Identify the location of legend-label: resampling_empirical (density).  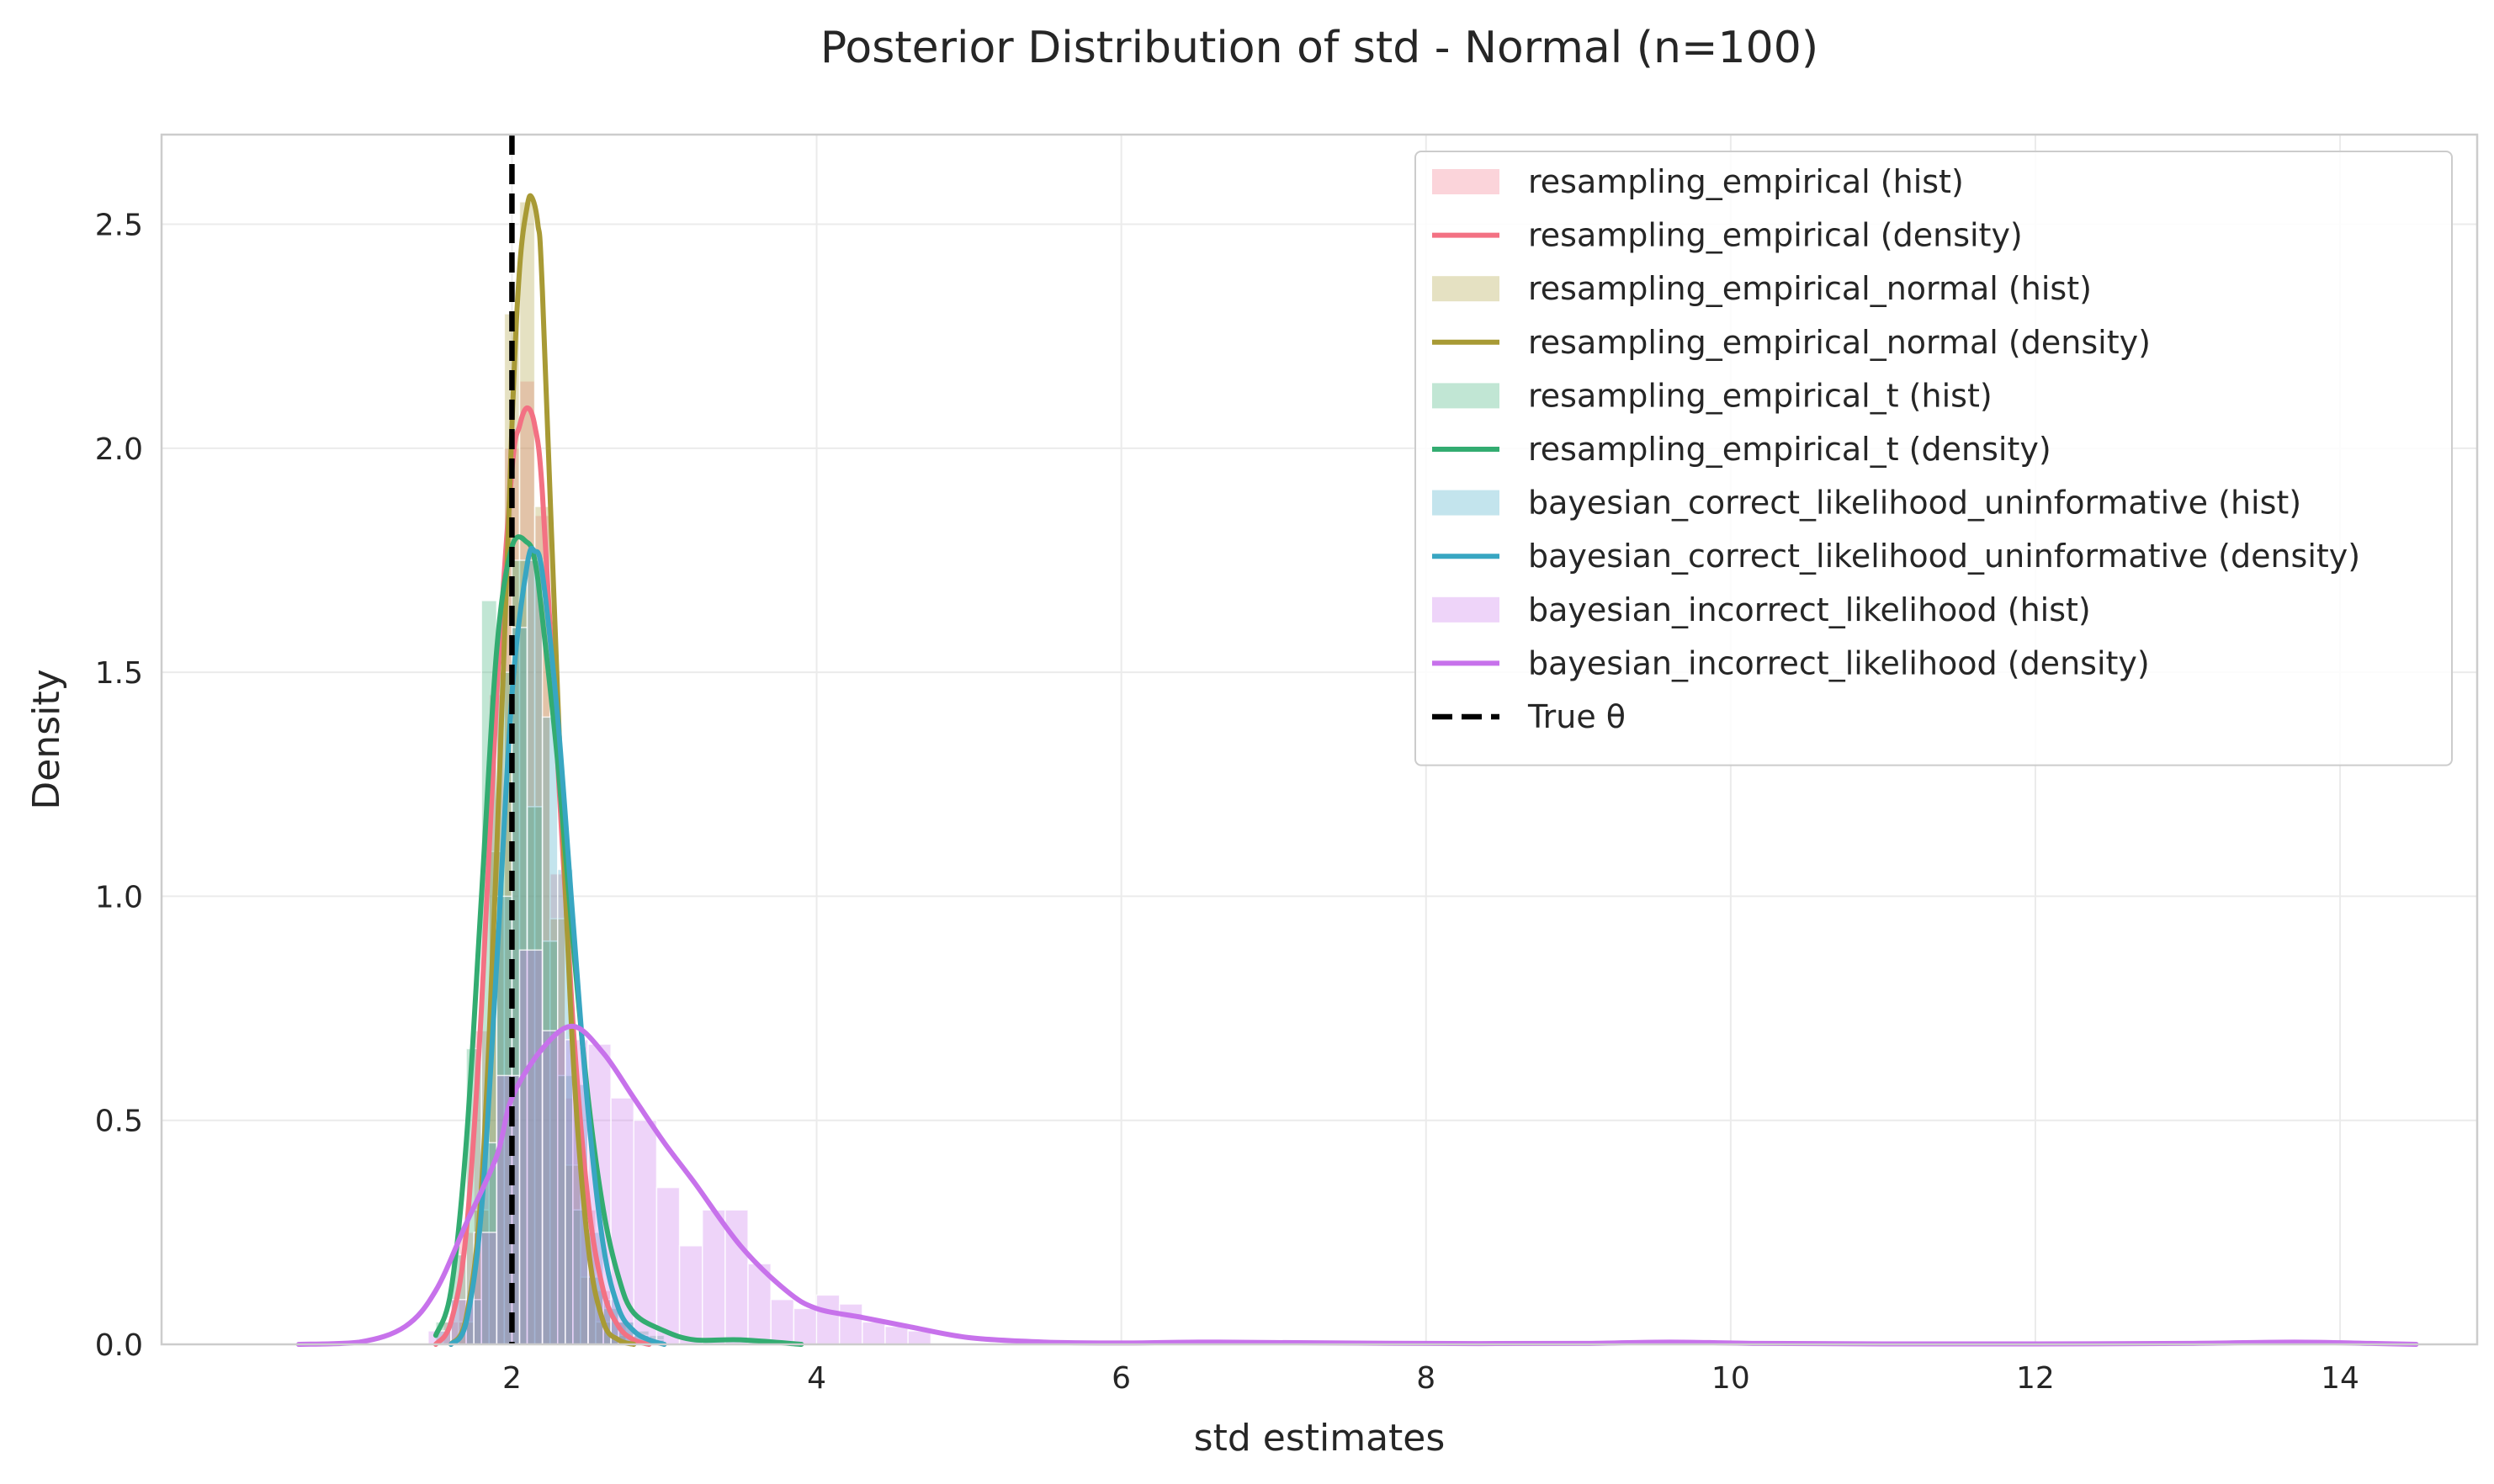
(1775, 235).